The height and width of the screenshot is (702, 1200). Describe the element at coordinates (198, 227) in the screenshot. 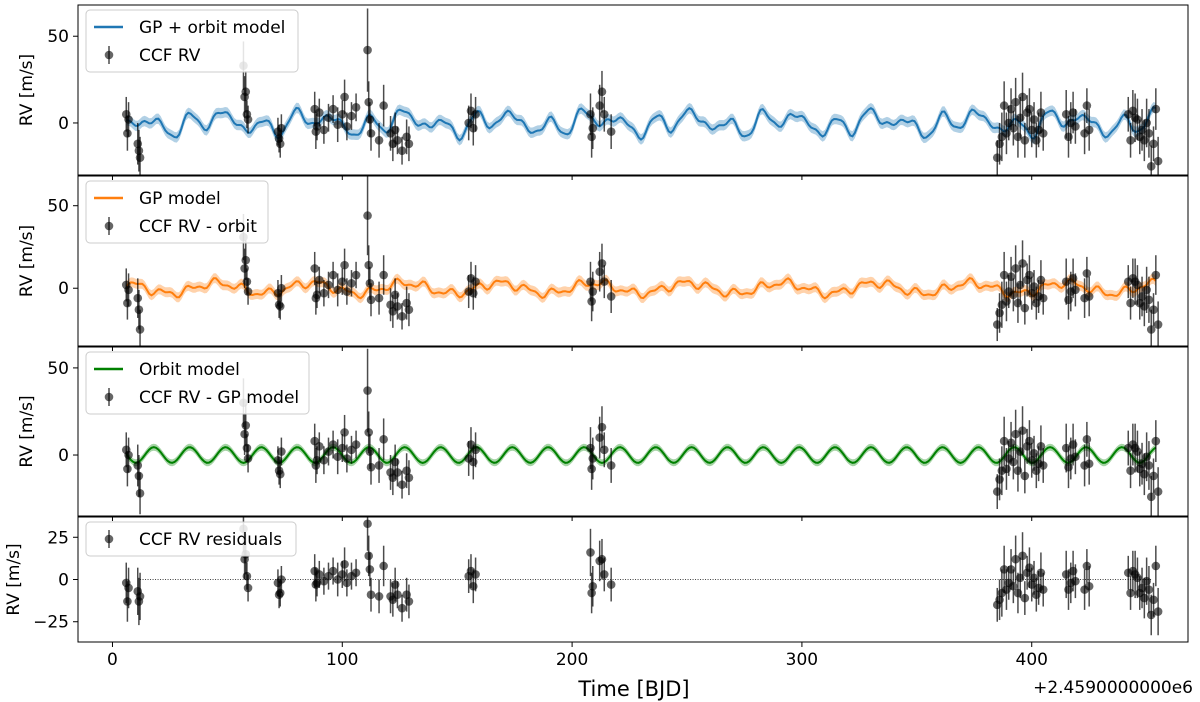

I see `legend-label: CCF RV - orbit` at that location.